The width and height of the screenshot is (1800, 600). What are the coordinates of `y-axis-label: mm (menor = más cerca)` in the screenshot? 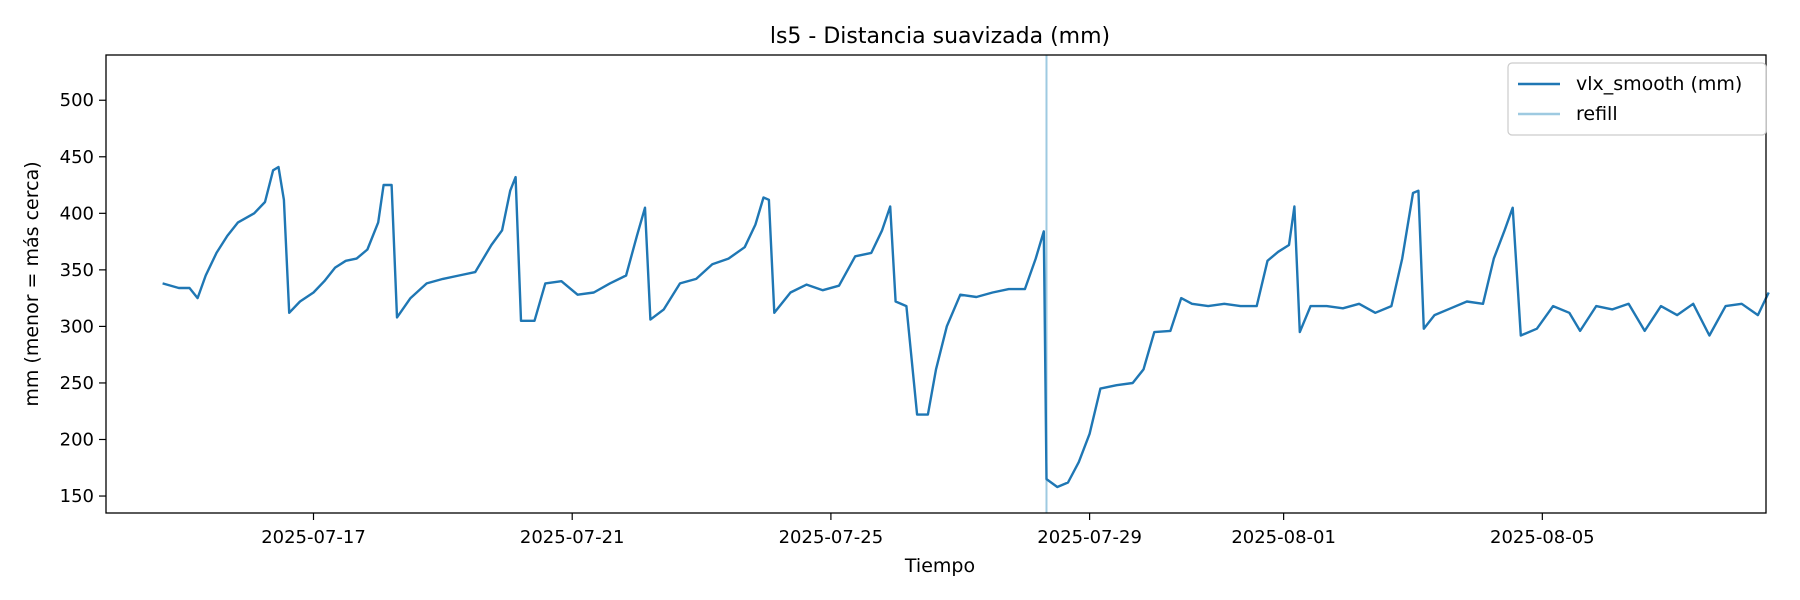 It's located at (32, 283).